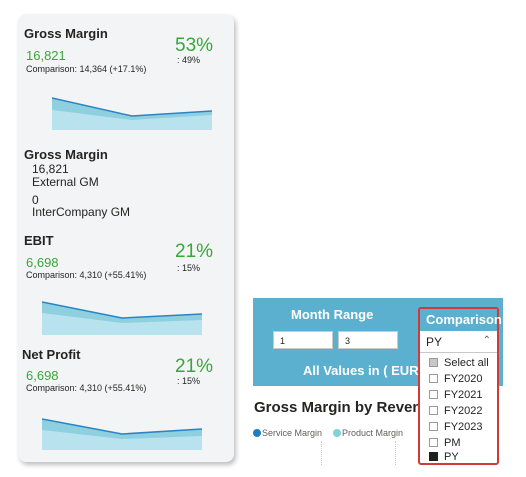  I want to click on option-label: FY2022, so click(463, 411).